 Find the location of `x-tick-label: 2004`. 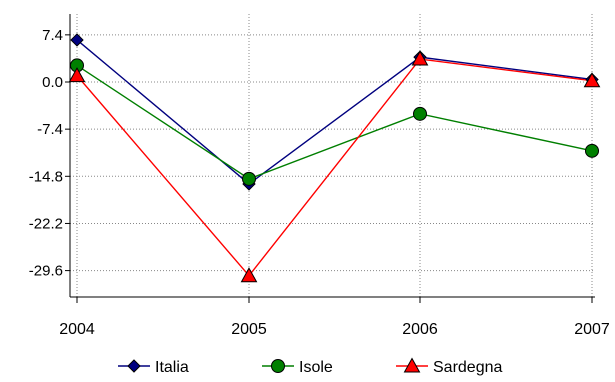

x-tick-label: 2004 is located at coordinates (77, 329).